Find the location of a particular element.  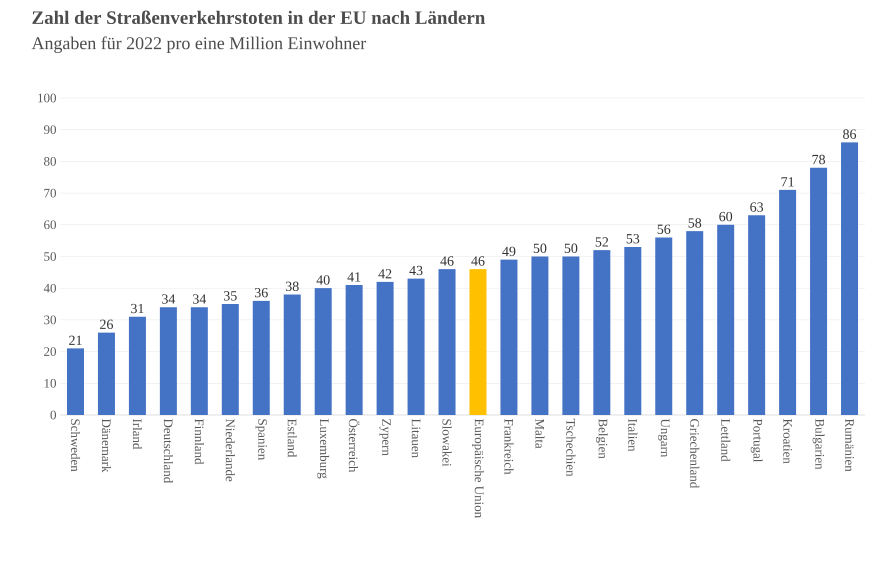

x-tick-label: Schweden is located at coordinates (75, 445).